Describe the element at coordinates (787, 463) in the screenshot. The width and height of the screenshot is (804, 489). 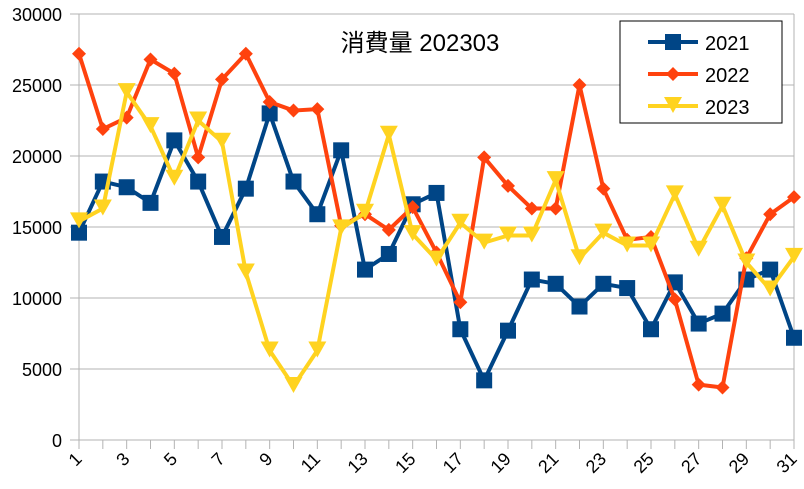
I see `x-tick-label: 31` at that location.